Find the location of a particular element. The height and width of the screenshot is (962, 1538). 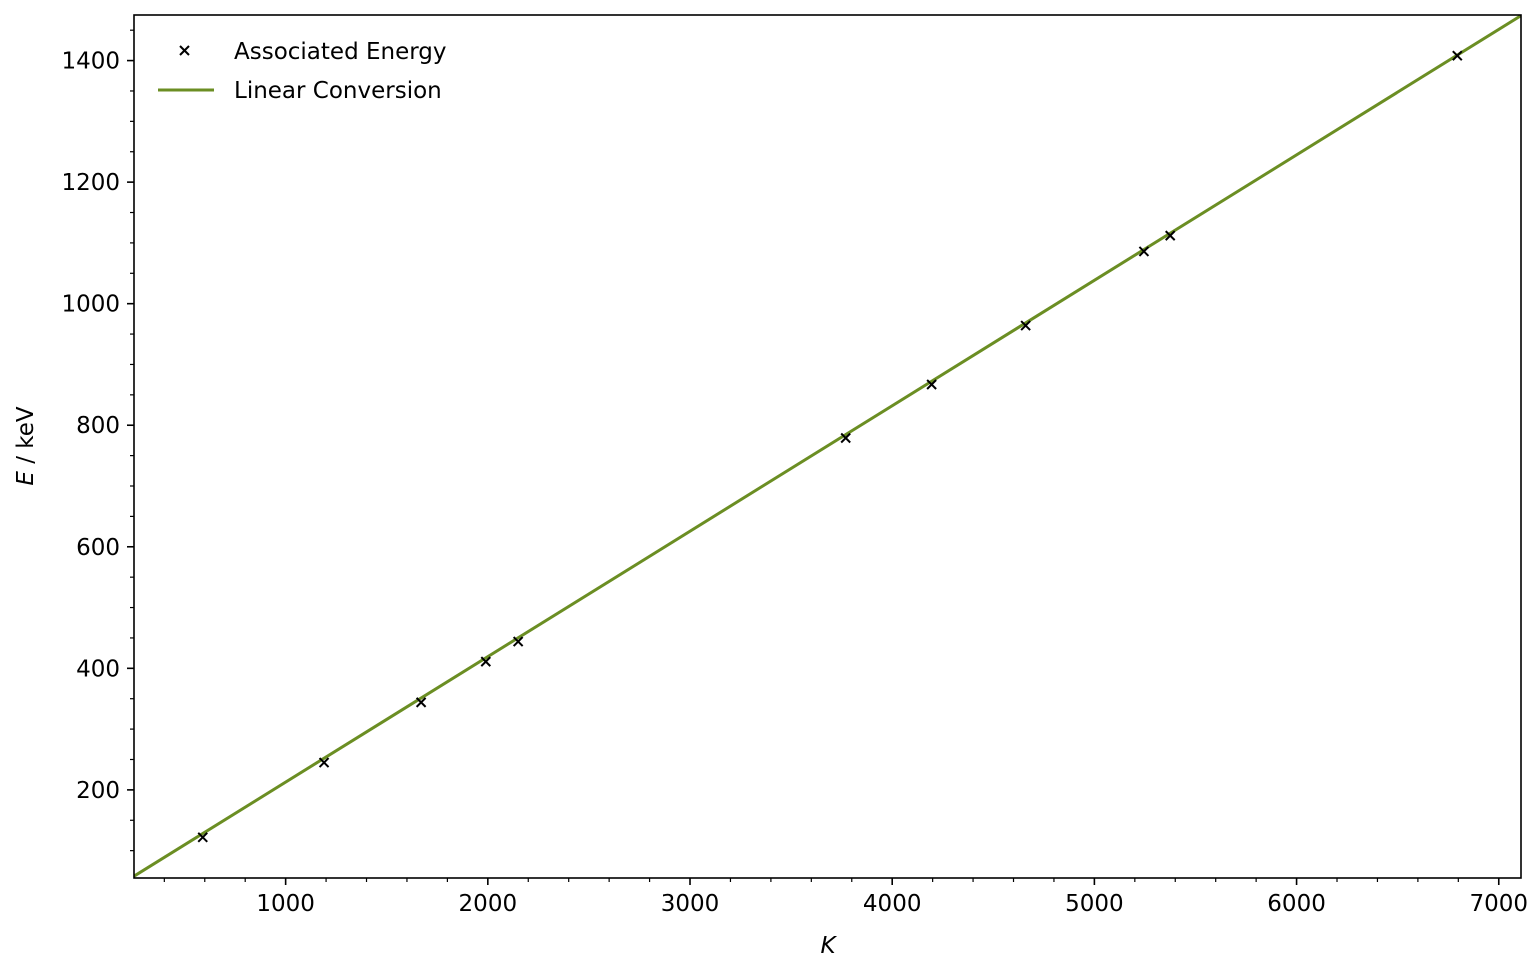

y-tick-label: 1000 is located at coordinates (90, 305).